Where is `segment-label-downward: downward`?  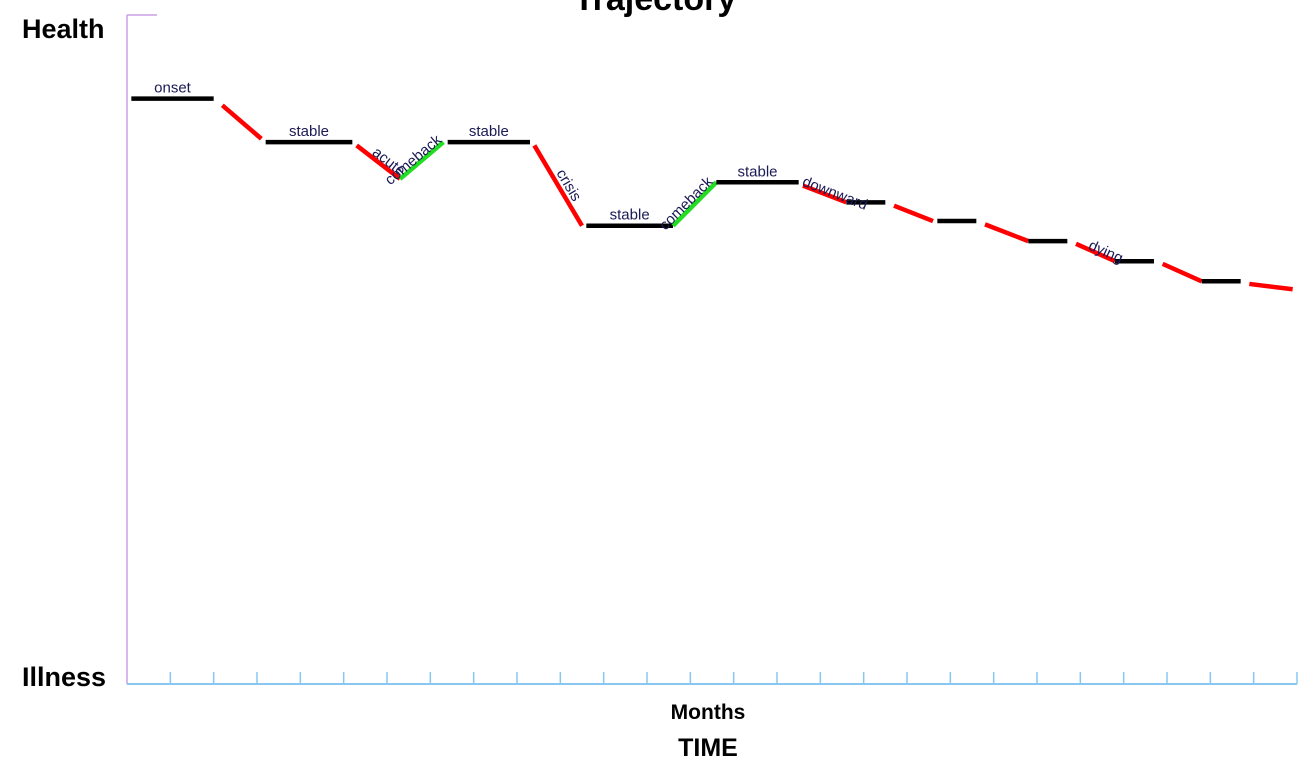
segment-label-downward: downward is located at coordinates (835, 193).